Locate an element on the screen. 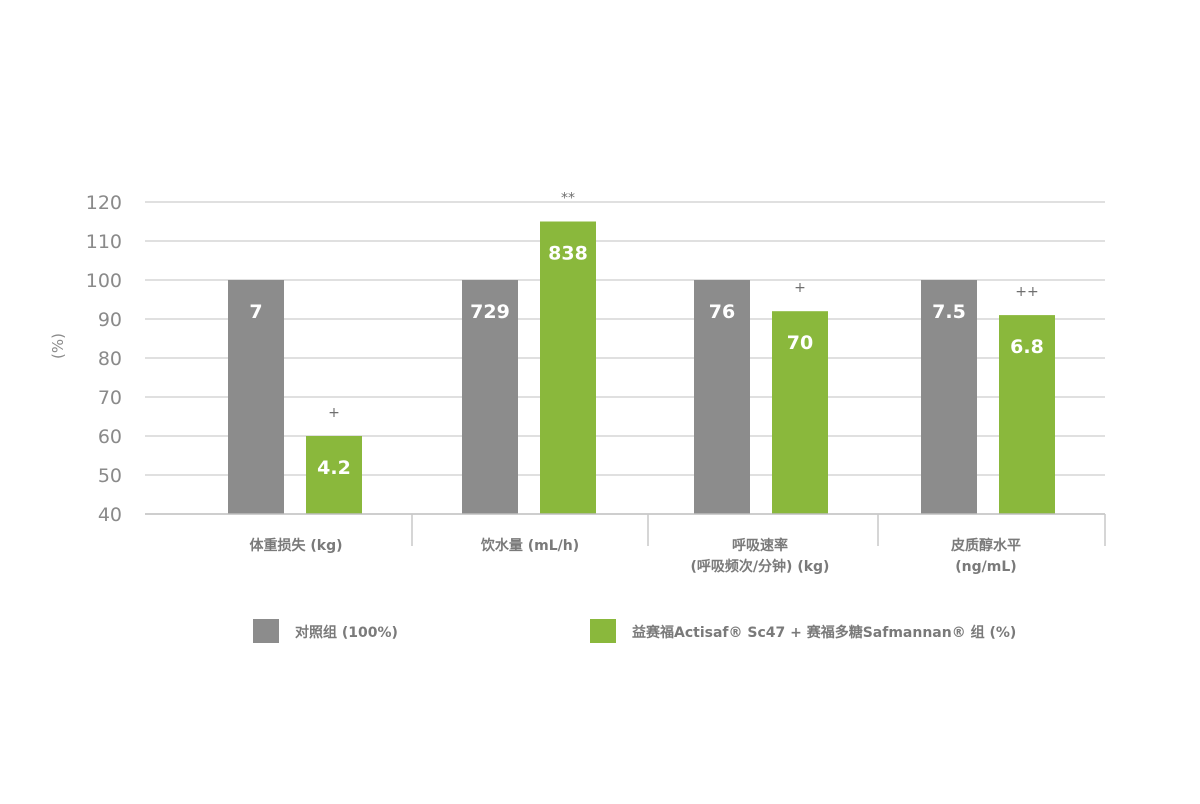 The image size is (1200, 804). legend-label: 对照组 (100%) is located at coordinates (346, 632).